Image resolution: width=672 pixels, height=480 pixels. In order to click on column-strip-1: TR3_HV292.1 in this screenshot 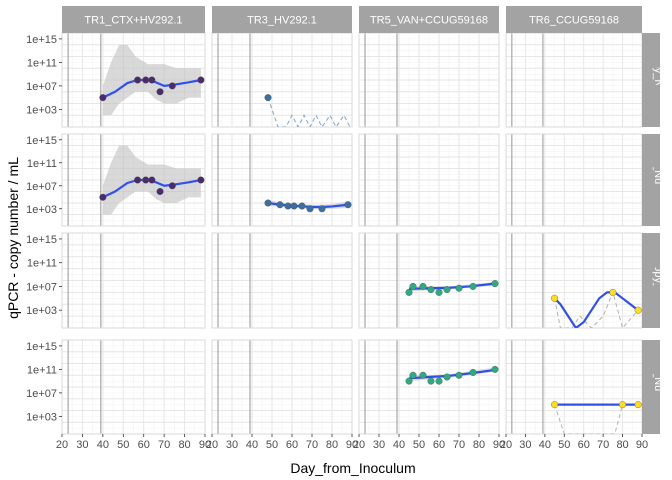, I will do `click(282, 19)`.